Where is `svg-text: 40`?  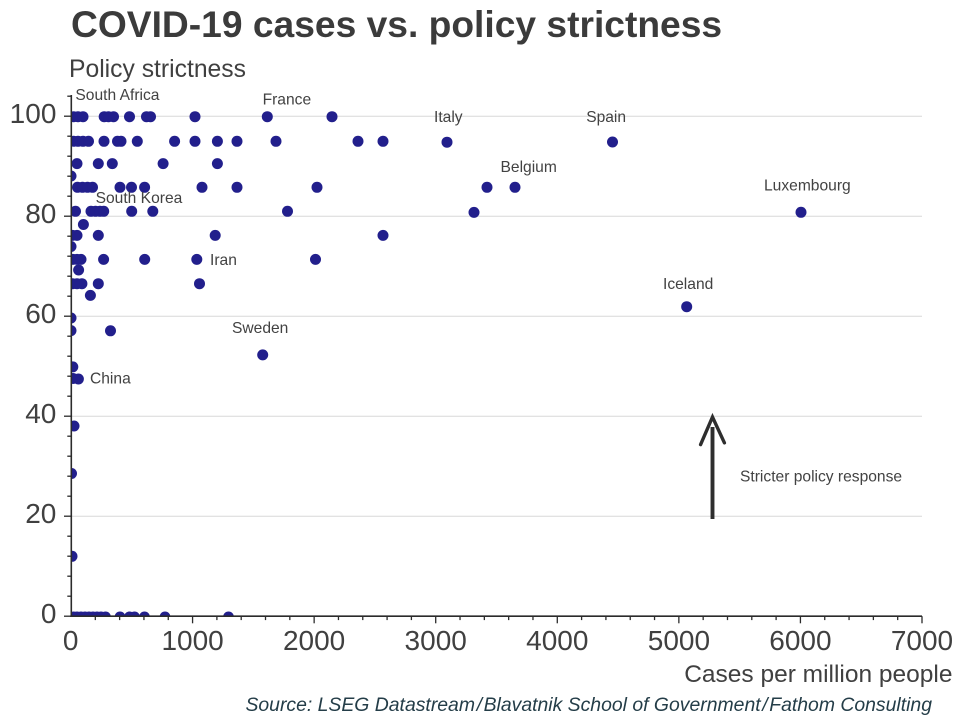
svg-text: 40 is located at coordinates (40, 413).